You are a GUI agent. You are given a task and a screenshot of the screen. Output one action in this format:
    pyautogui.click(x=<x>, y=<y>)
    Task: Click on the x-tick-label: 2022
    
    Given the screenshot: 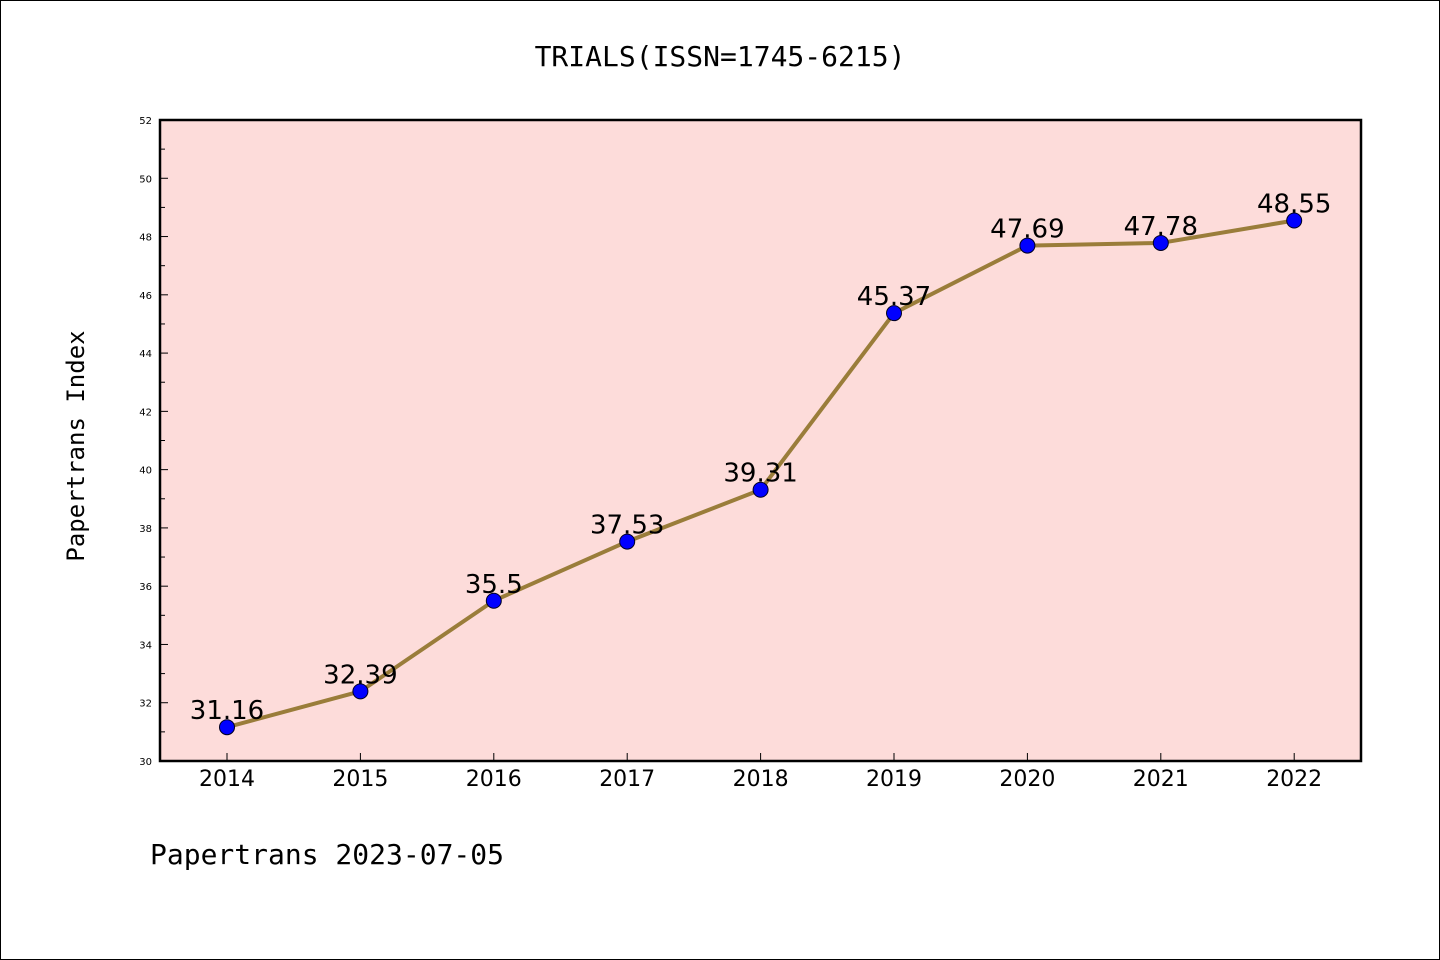 What is the action you would take?
    pyautogui.click(x=1294, y=779)
    